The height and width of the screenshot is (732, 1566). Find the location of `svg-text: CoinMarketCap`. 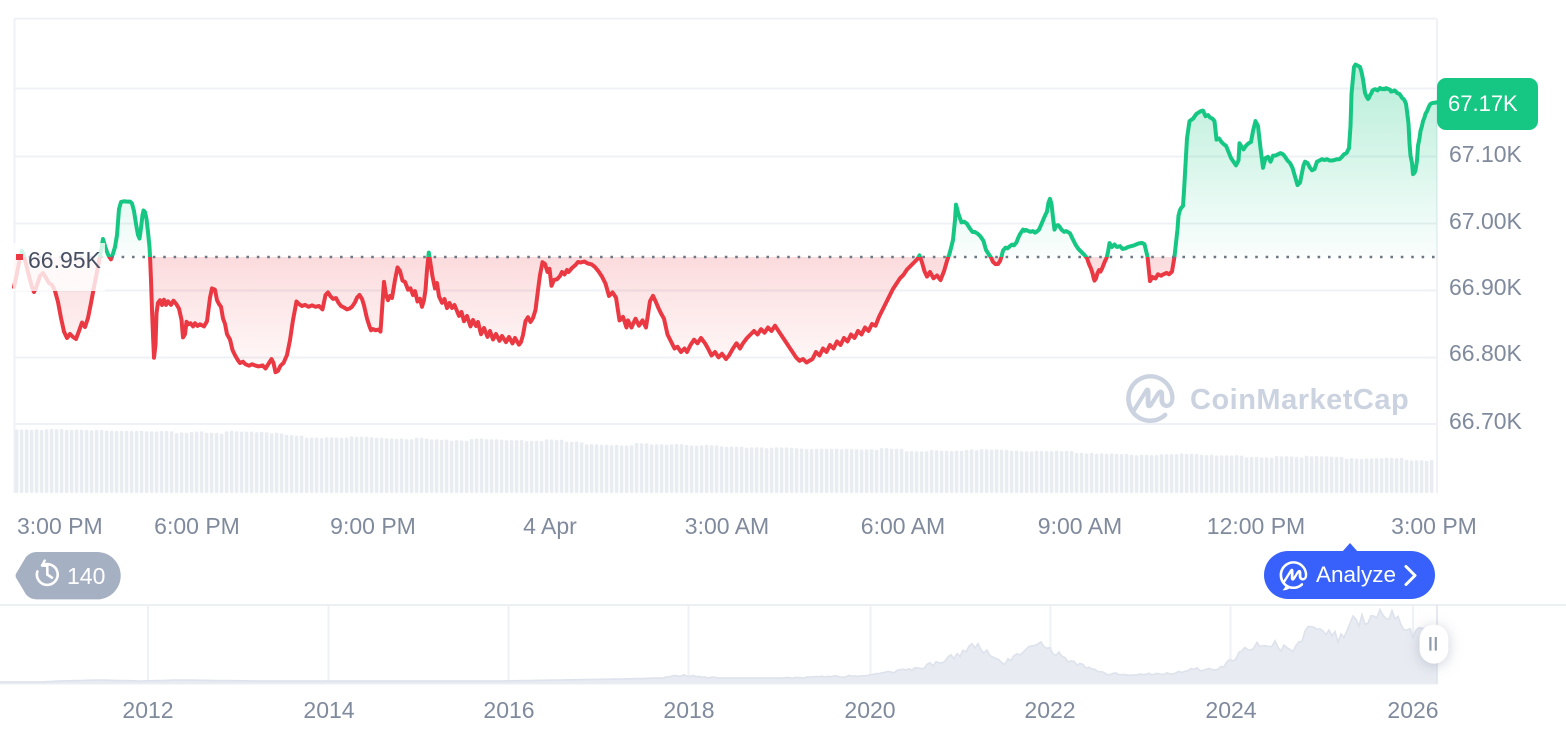

svg-text: CoinMarketCap is located at coordinates (1299, 400).